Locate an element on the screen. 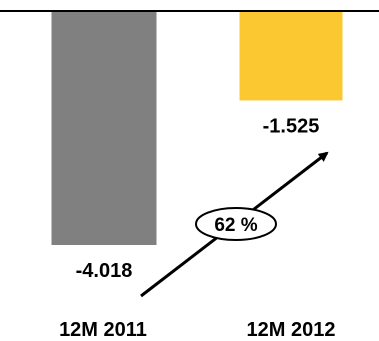 The image size is (379, 341). category-label-12m-2012: 12M 2012 is located at coordinates (291, 330).